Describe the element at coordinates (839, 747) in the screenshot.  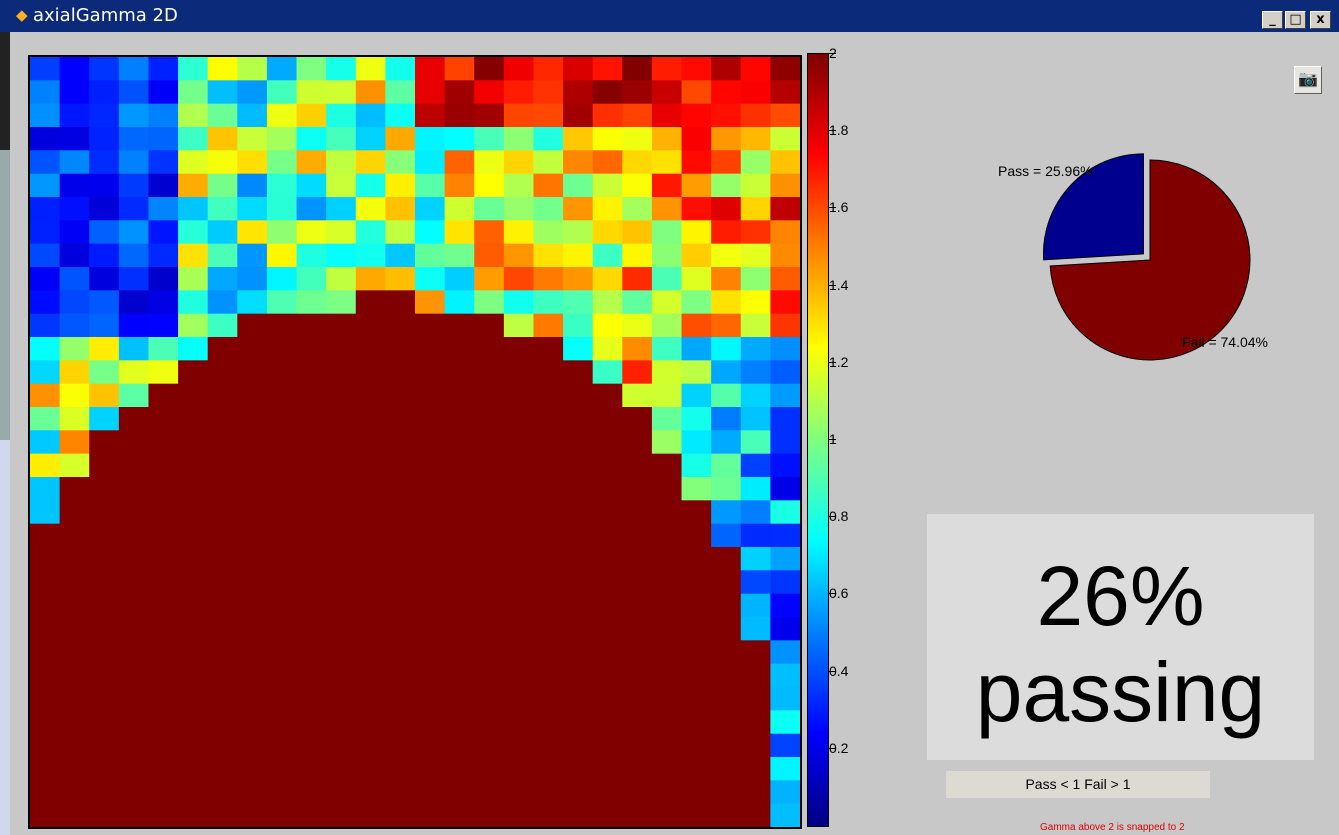
I see `colorbar-tick-label: 0.2` at that location.